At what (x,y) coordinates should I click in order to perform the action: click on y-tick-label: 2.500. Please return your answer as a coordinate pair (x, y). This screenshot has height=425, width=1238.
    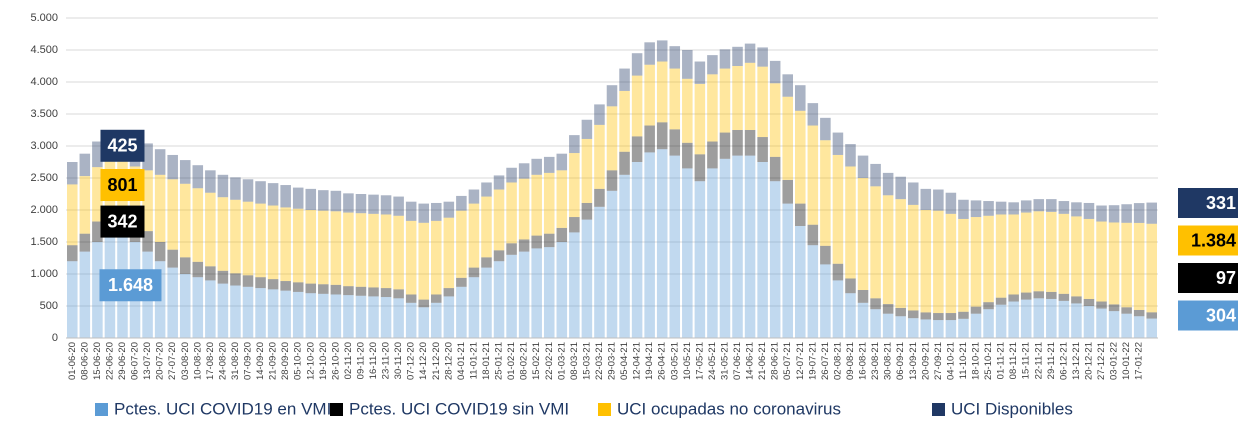
    Looking at the image, I should click on (44, 178).